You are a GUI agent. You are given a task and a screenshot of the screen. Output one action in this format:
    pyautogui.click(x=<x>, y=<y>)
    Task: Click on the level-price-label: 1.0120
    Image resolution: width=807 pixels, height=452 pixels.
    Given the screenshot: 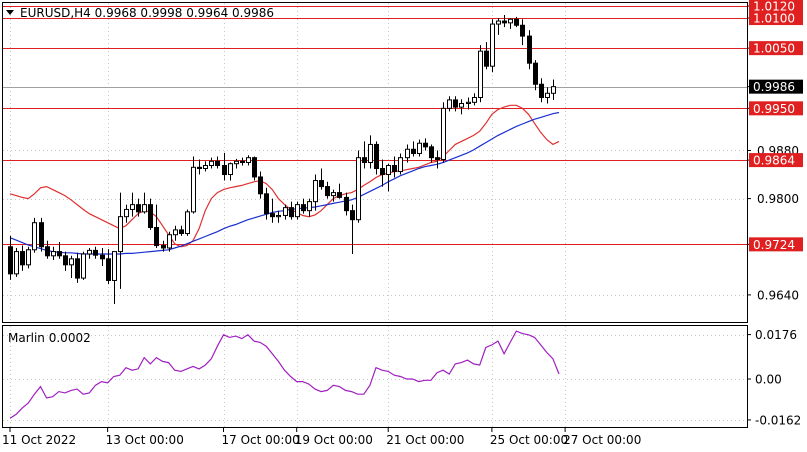 What is the action you would take?
    pyautogui.click(x=774, y=7)
    